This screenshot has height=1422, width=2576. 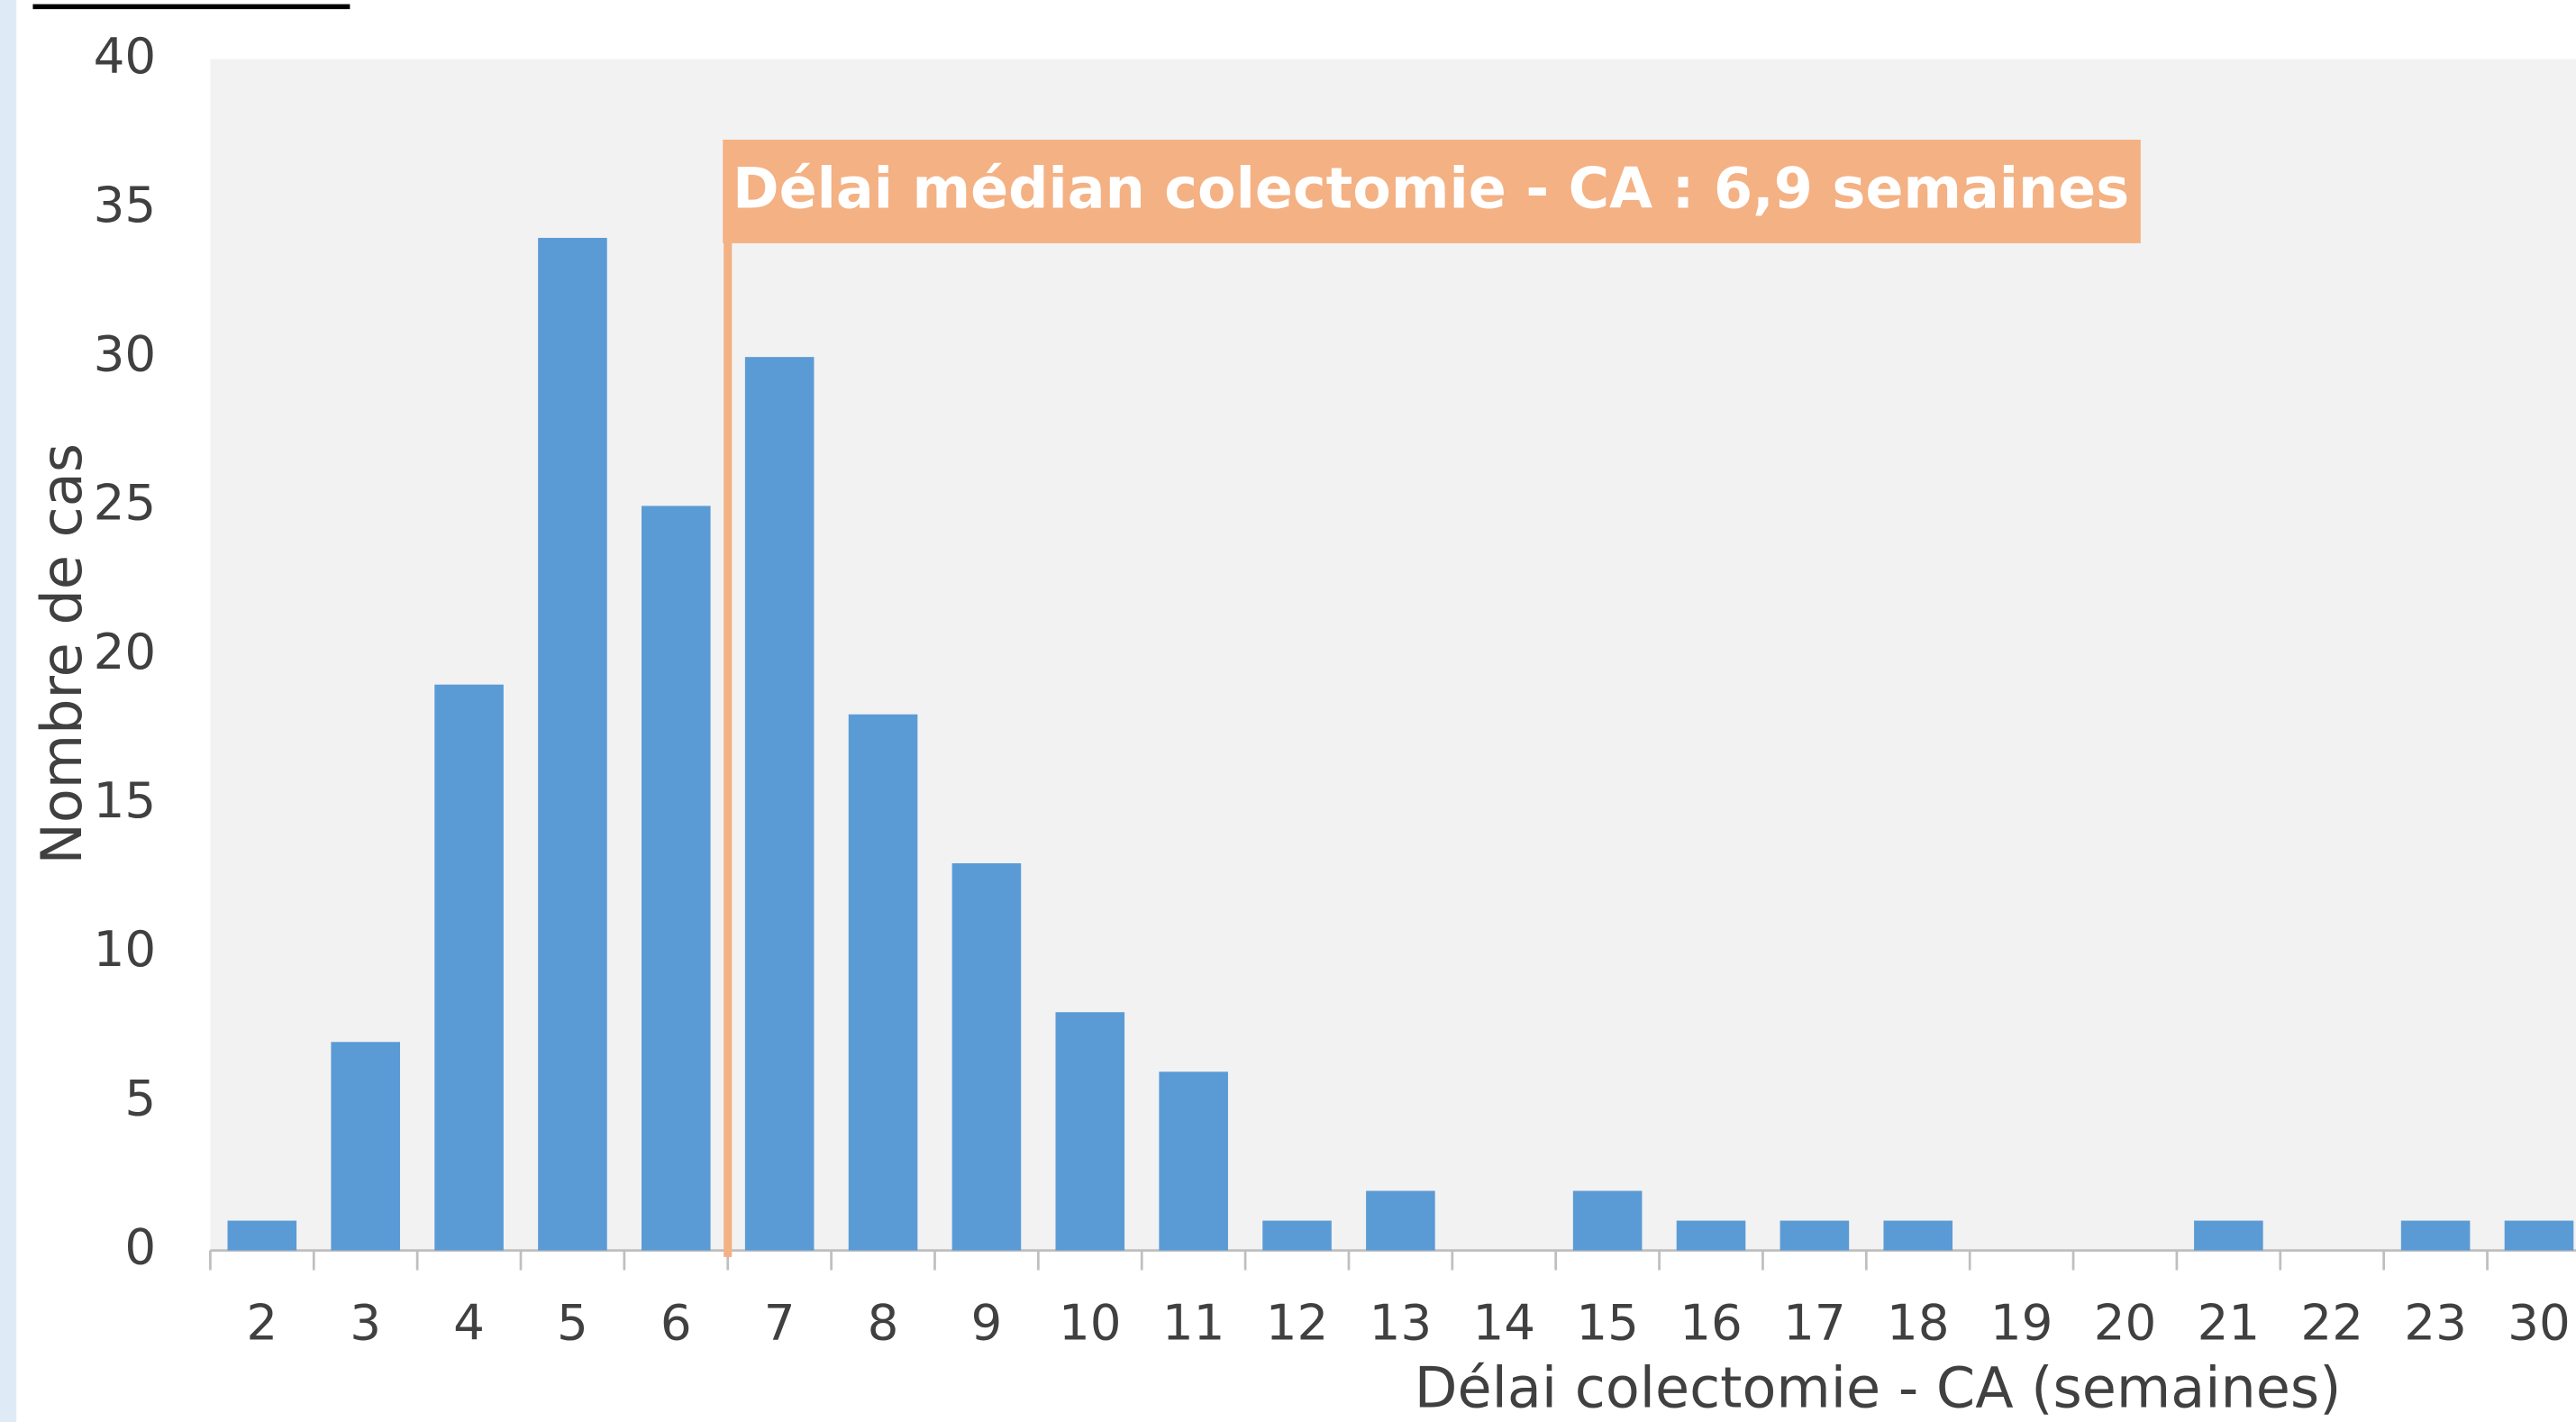 What do you see at coordinates (1090, 1323) in the screenshot?
I see `x-tick-label: 10` at bounding box center [1090, 1323].